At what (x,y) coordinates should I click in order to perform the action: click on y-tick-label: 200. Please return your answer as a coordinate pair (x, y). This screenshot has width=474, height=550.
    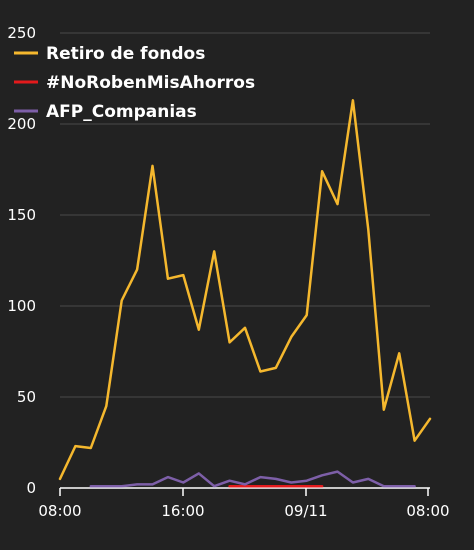
    Looking at the image, I should click on (21, 124).